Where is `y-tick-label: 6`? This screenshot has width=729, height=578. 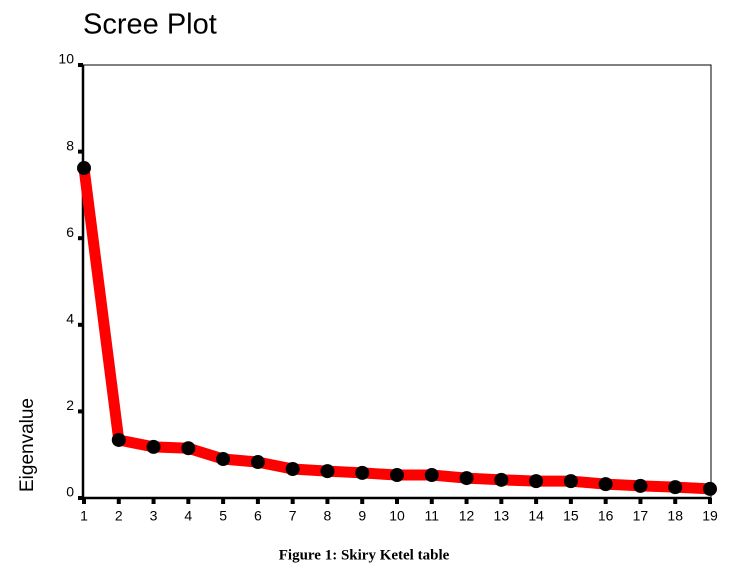 y-tick-label: 6 is located at coordinates (70, 232).